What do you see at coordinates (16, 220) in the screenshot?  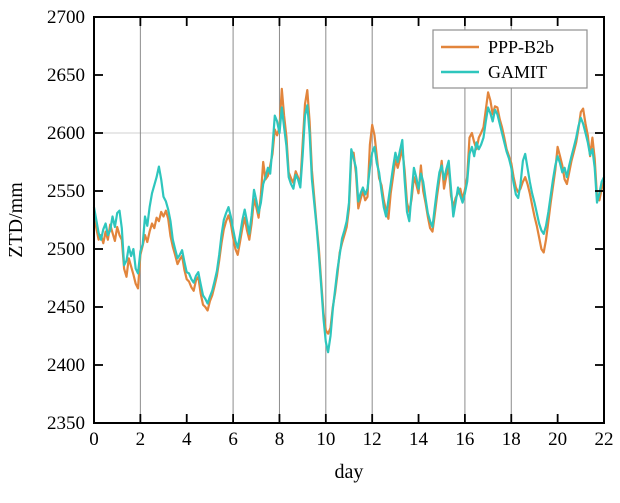 I see `y-axis-label: ZTD/mm` at bounding box center [16, 220].